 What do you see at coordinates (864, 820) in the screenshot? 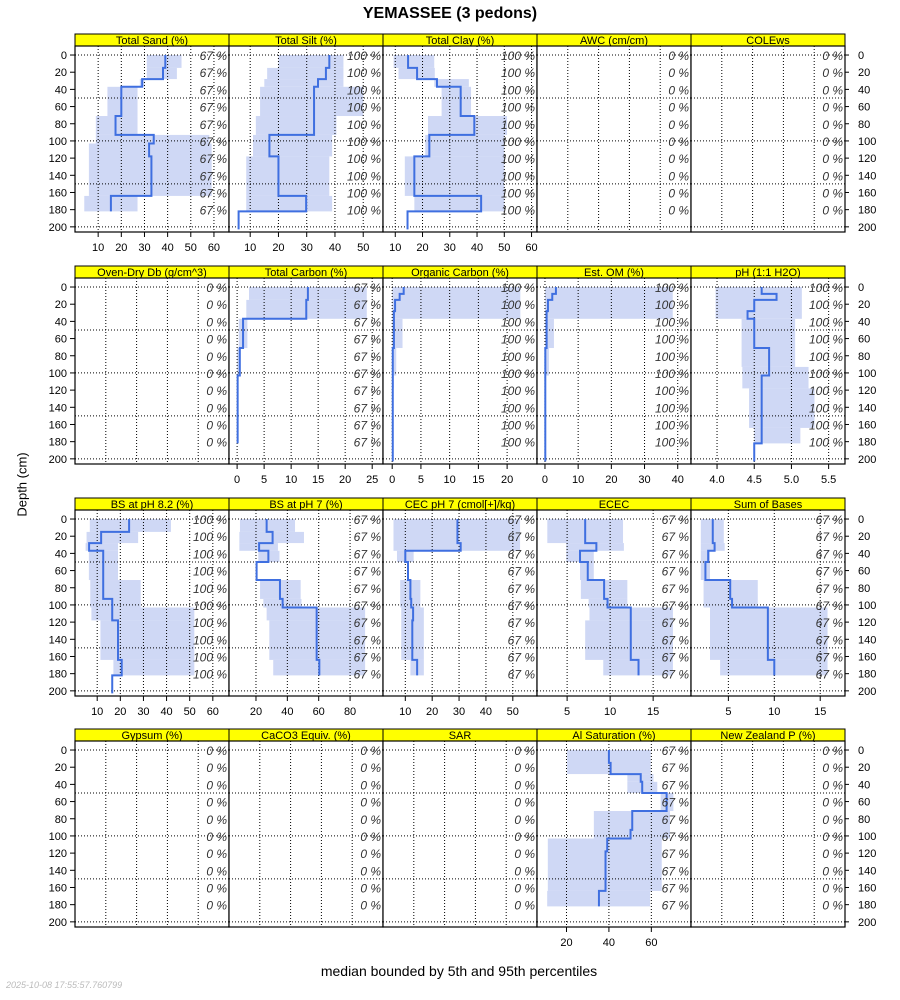
I see `y-tick-label-right: 80` at bounding box center [864, 820].